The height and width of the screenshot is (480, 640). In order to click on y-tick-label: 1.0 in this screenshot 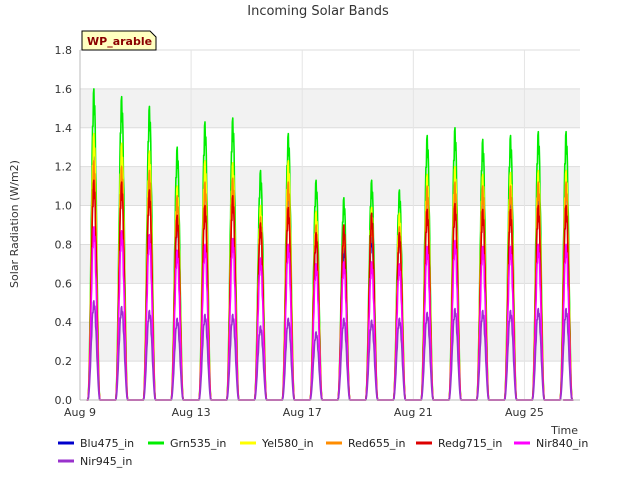, I will do `click(64, 206)`.